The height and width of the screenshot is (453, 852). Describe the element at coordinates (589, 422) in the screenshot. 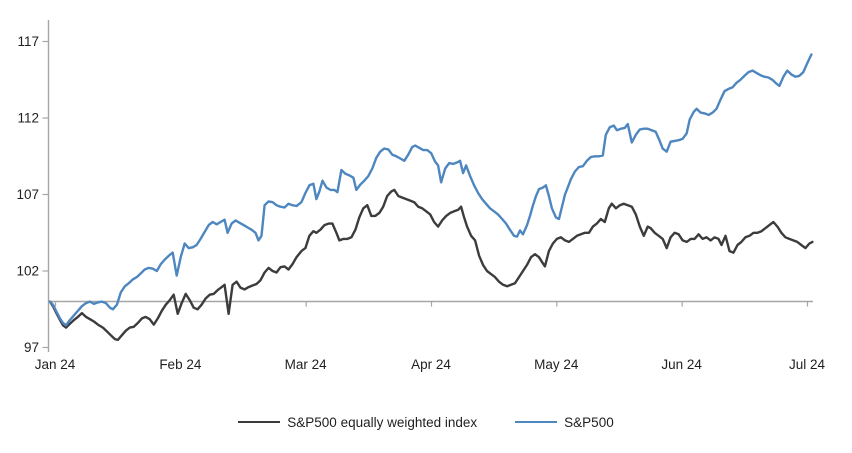

I see `legend-label-sp500: S&P500` at that location.